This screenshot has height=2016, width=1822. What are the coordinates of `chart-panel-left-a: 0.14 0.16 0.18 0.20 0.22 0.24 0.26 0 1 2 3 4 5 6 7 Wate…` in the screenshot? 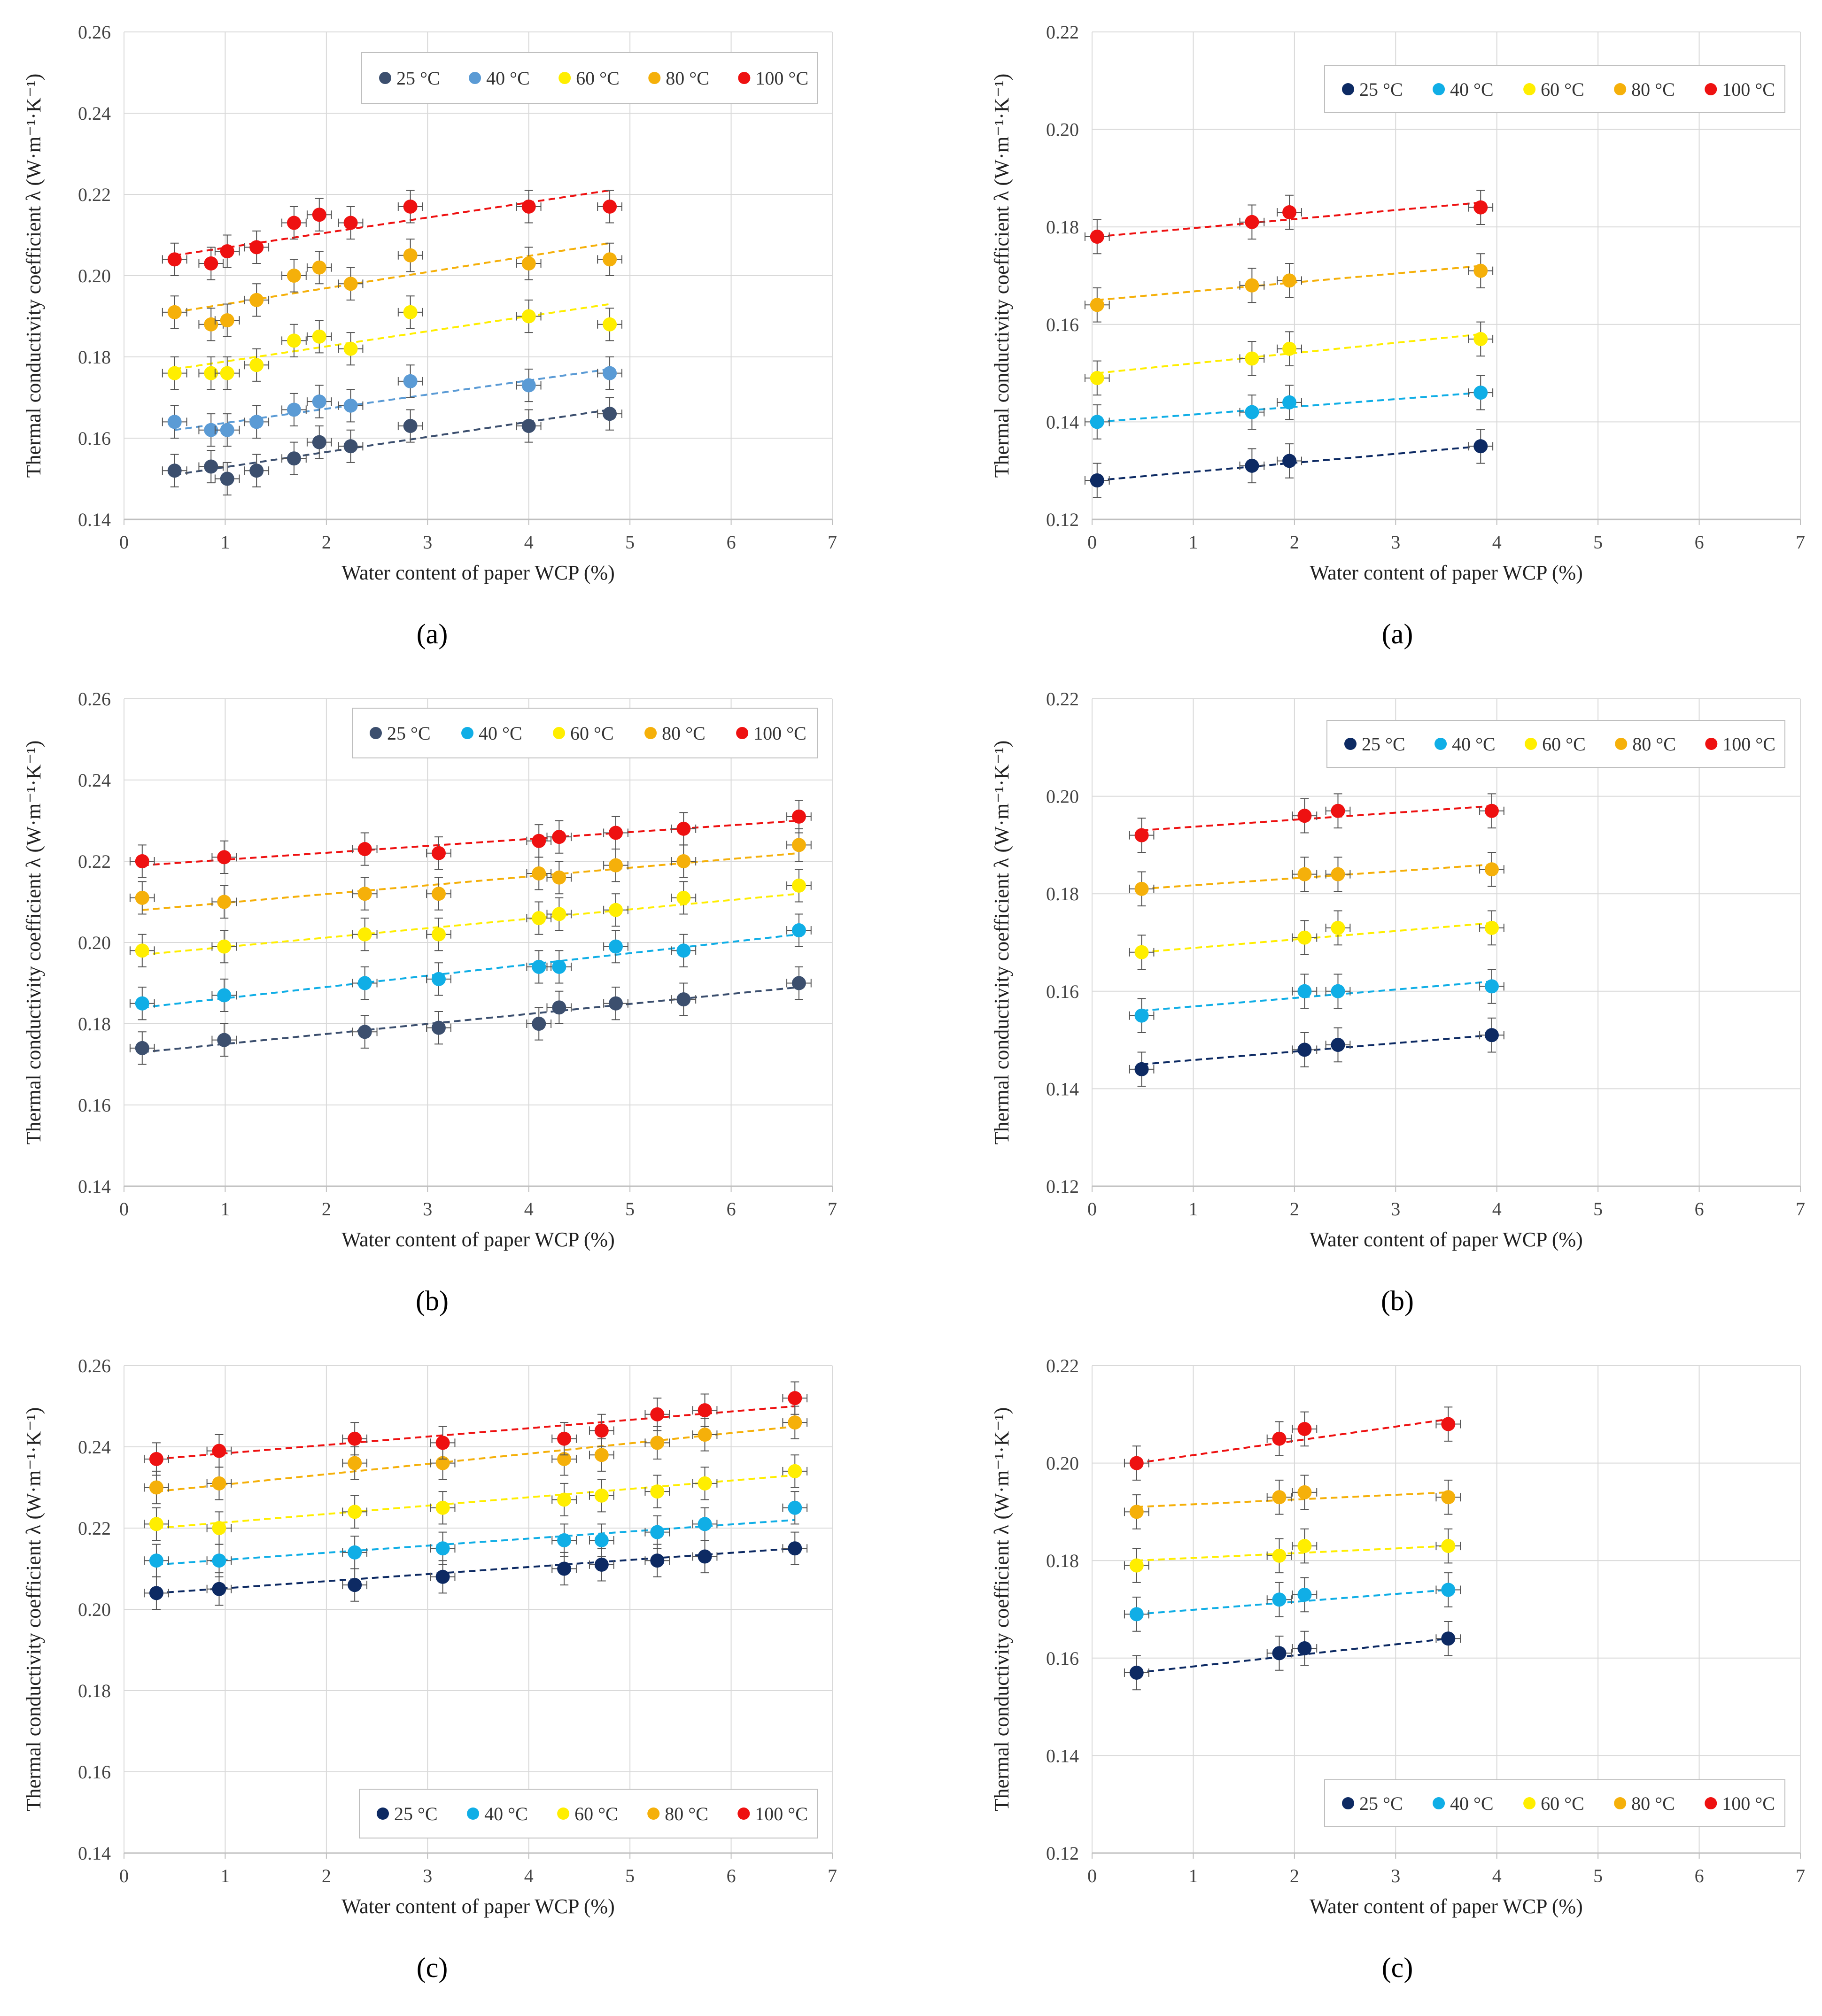 It's located at (429, 335).